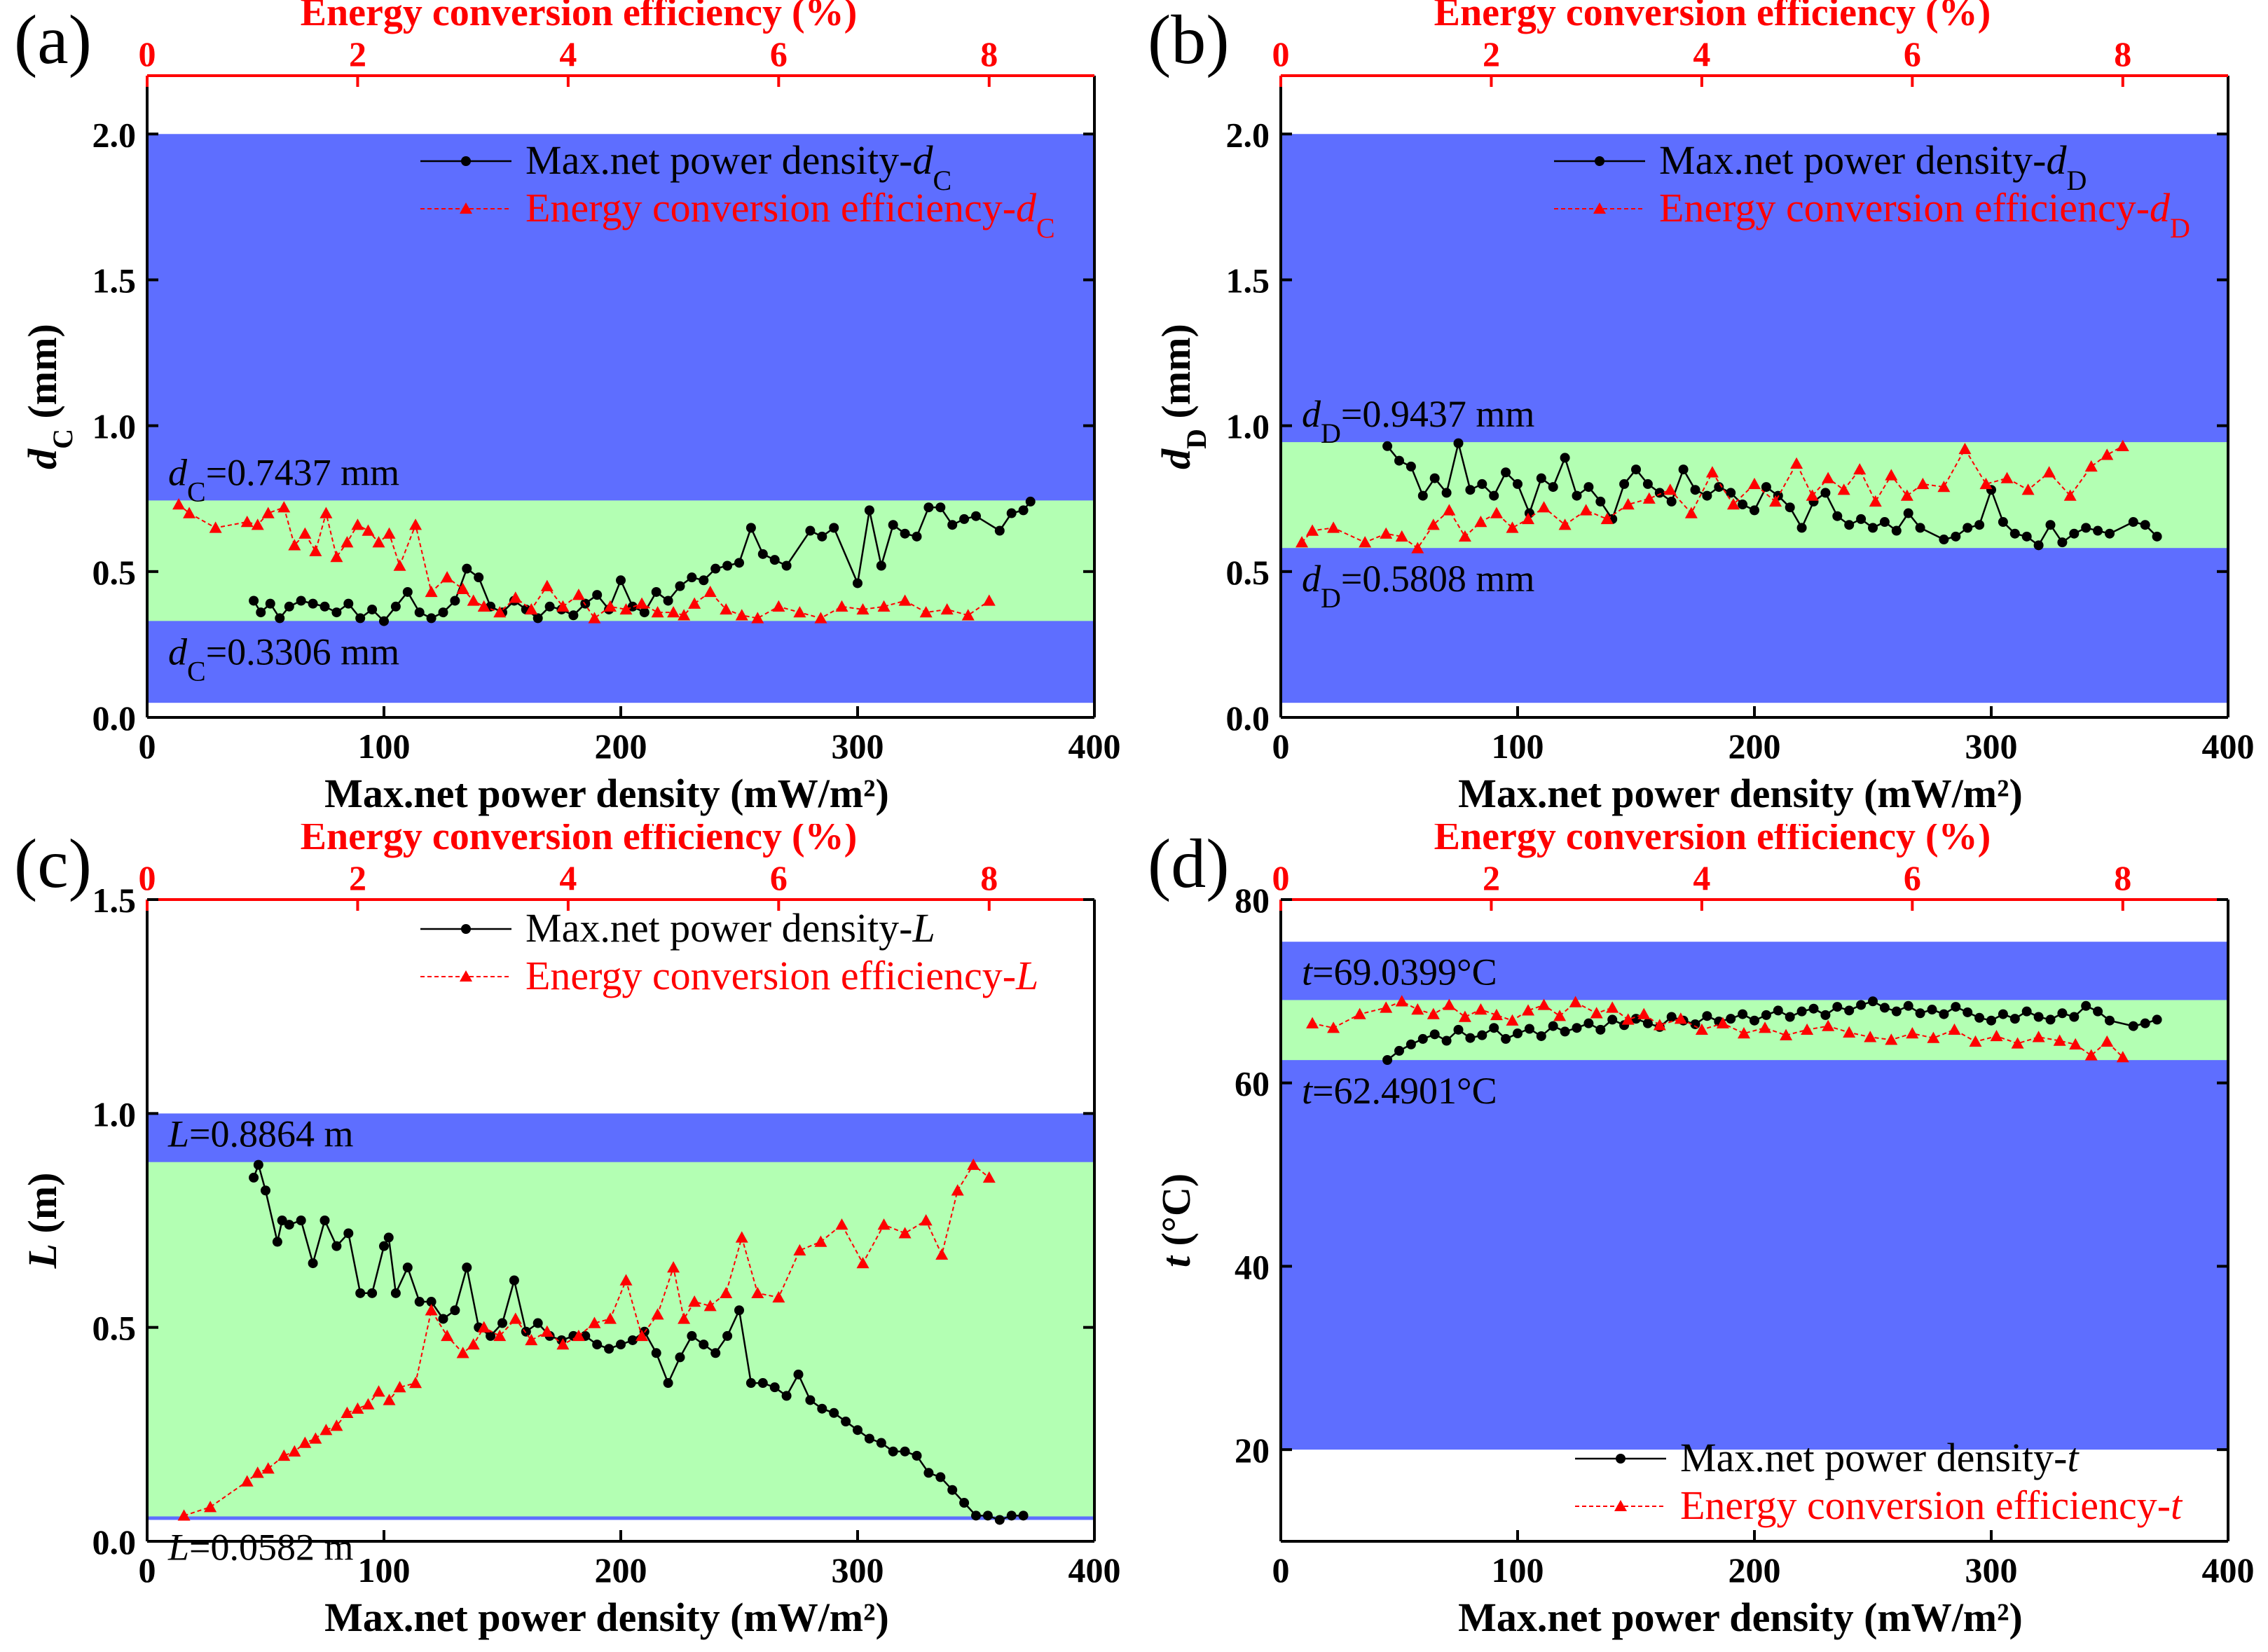  Describe the element at coordinates (1176, 1261) in the screenshot. I see `y-axis-label-var: t` at that location.